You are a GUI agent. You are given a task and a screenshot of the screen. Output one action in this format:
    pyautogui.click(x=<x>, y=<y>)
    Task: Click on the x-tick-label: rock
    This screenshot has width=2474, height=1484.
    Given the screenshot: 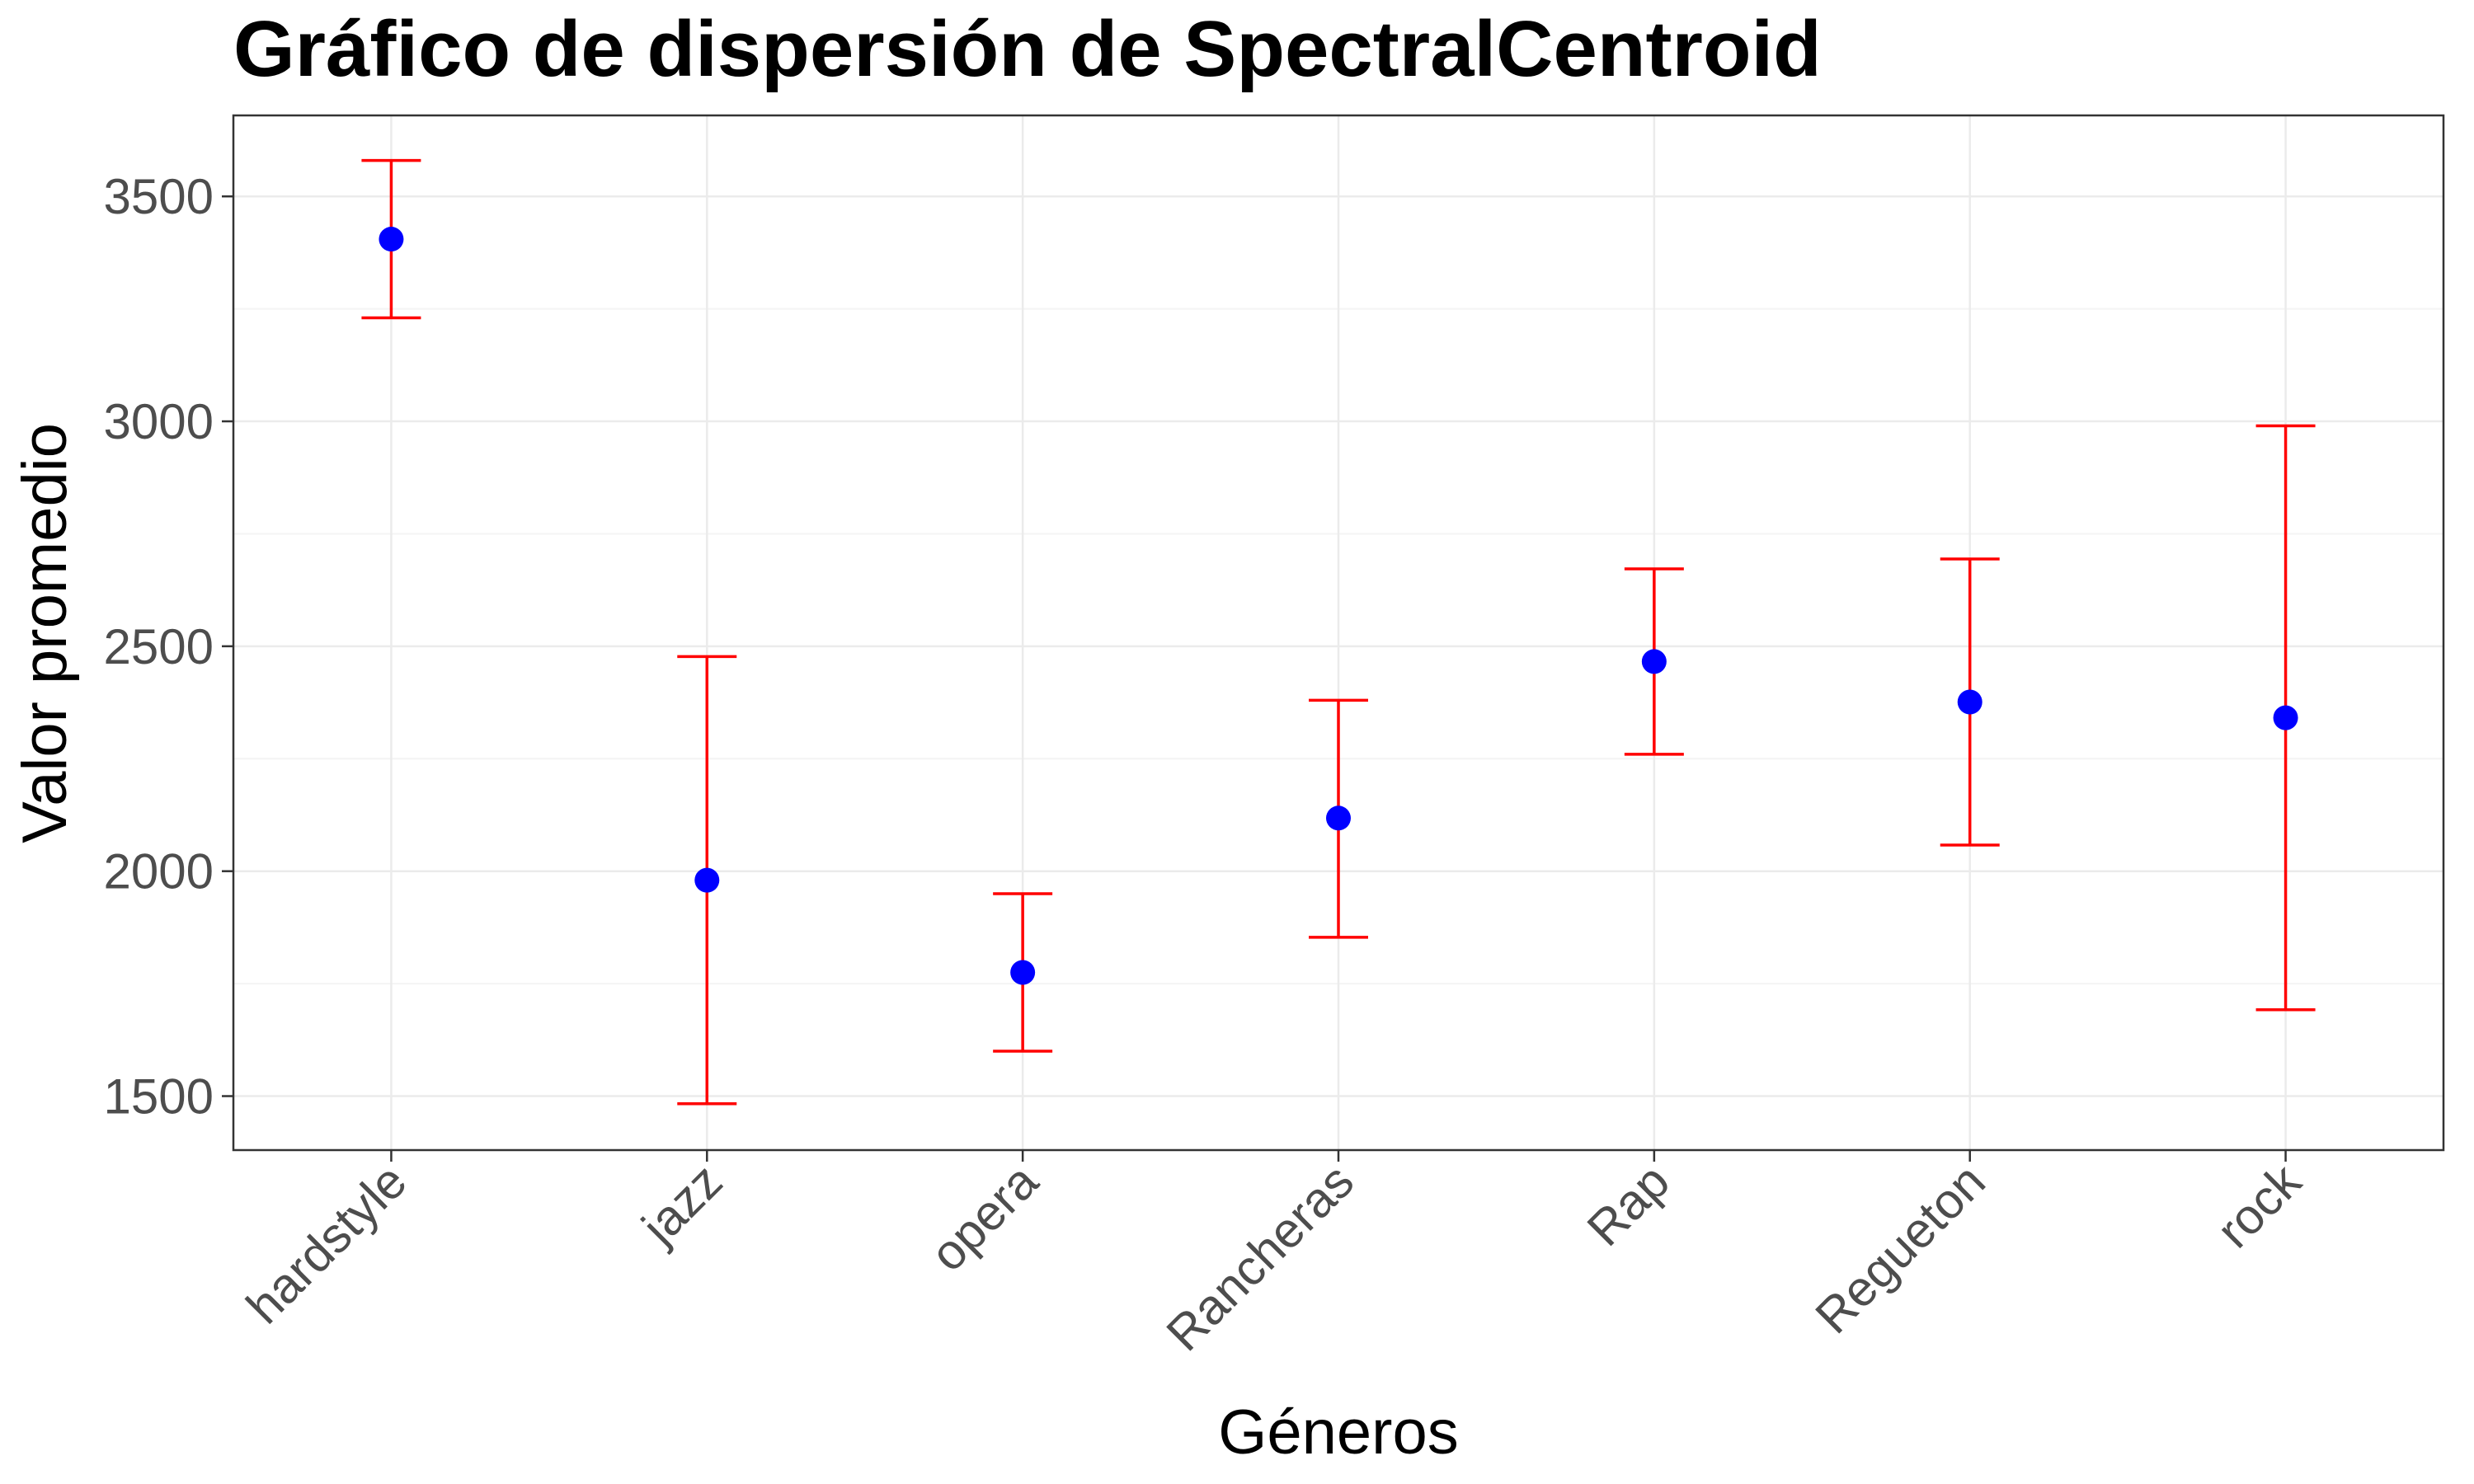 What is the action you would take?
    pyautogui.click(x=2259, y=1205)
    